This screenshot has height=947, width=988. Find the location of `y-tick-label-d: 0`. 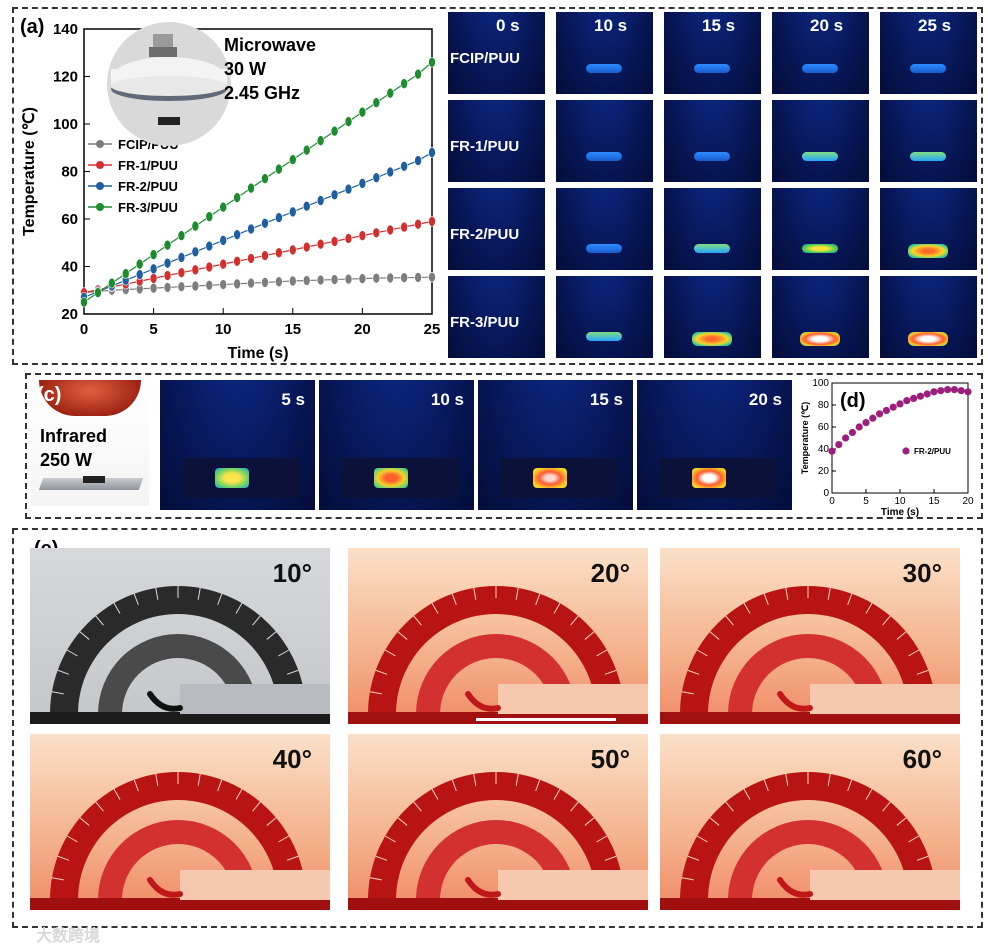

y-tick-label-d: 0 is located at coordinates (826, 493).